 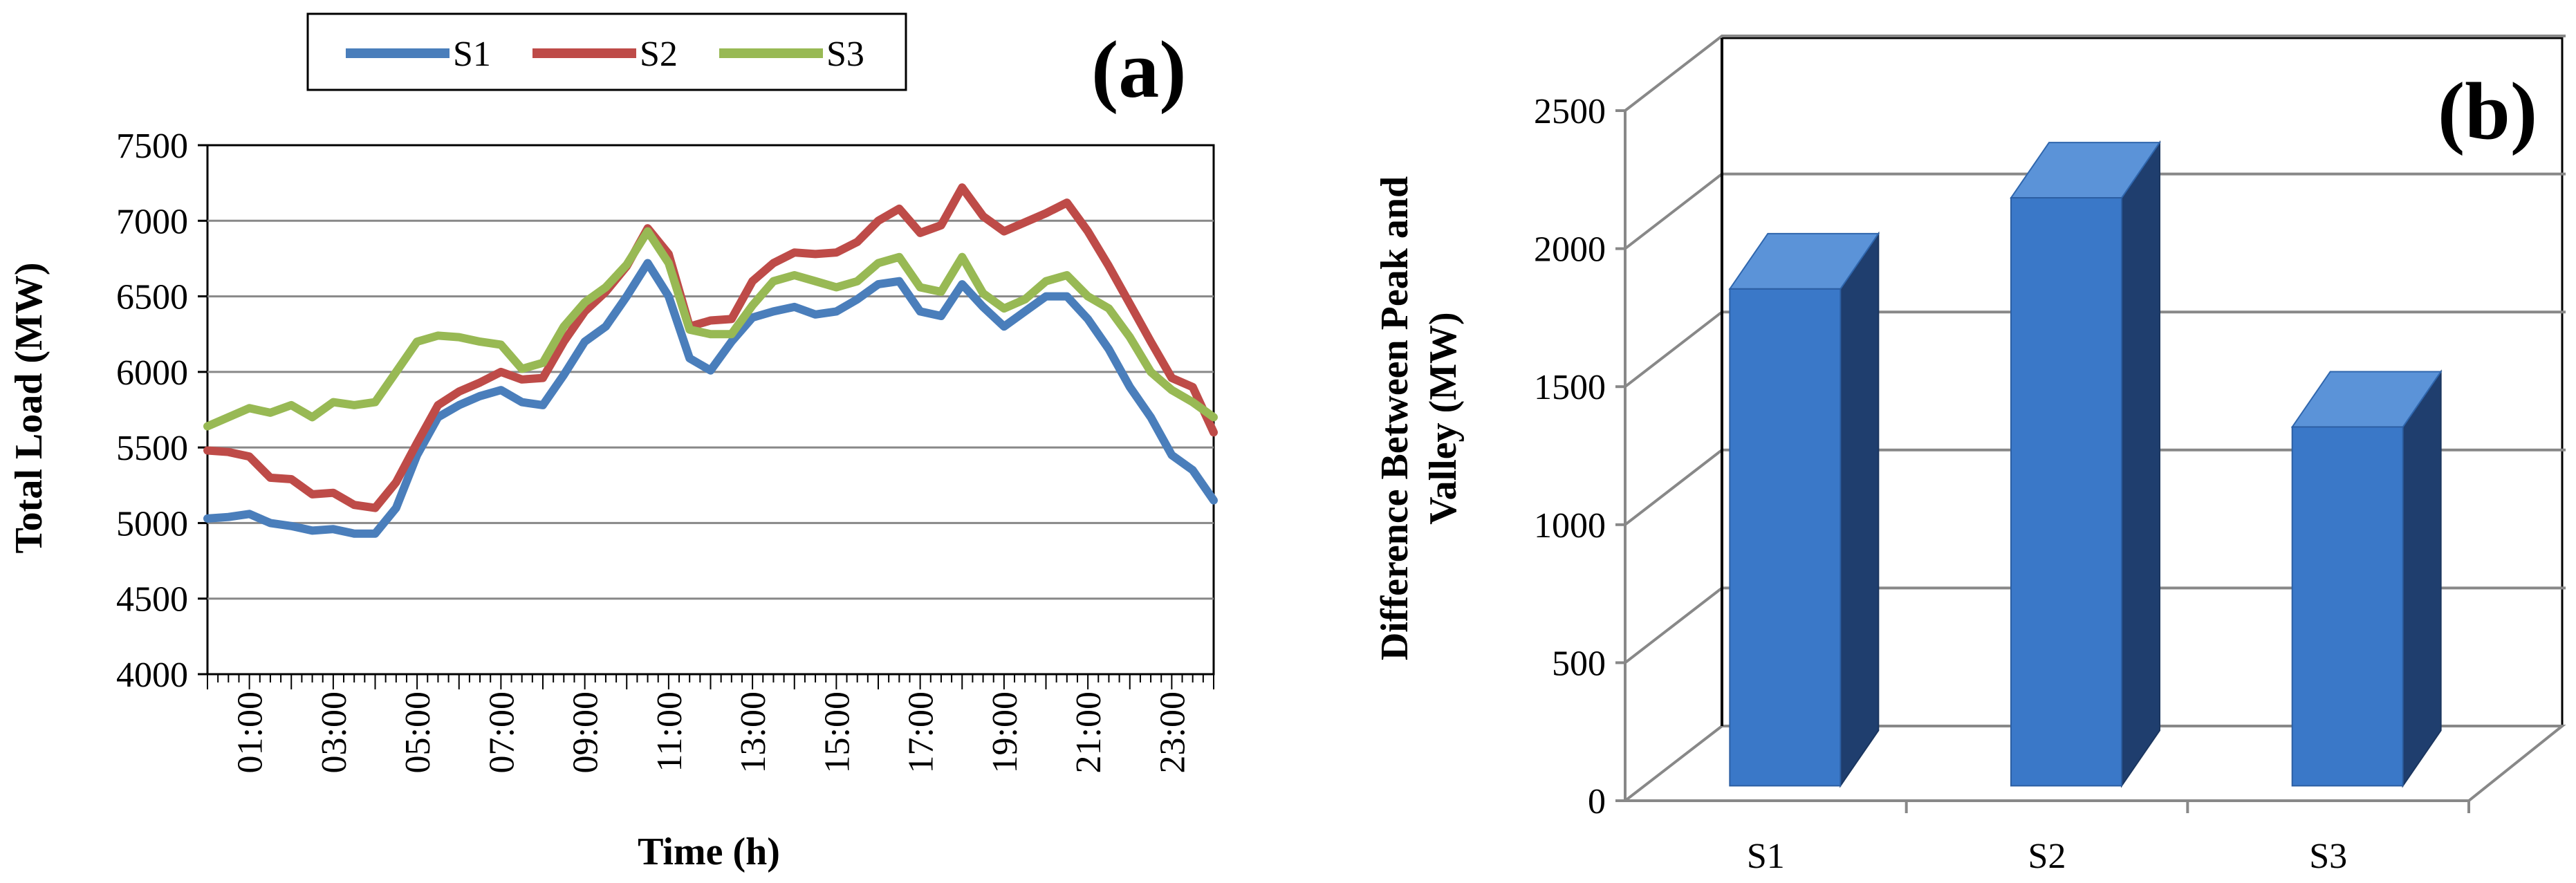 What do you see at coordinates (1579, 663) in the screenshot?
I see `y-tick-label: 500` at bounding box center [1579, 663].